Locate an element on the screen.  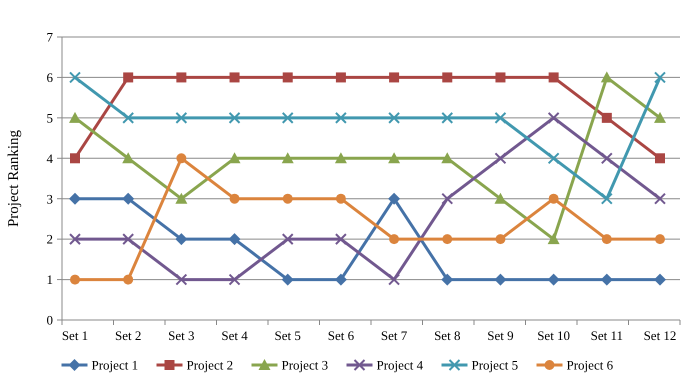
legend-label: Project 6 is located at coordinates (590, 365).